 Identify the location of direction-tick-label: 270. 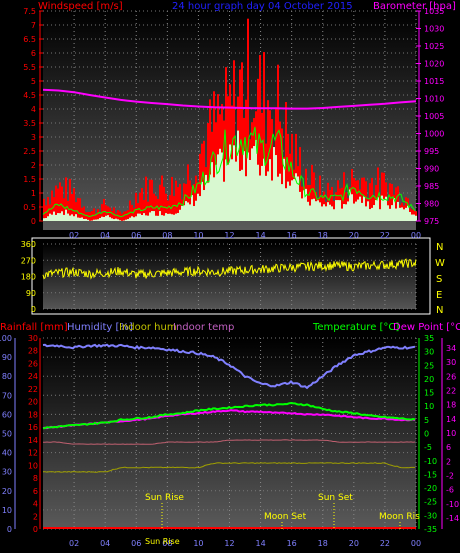
(28, 260).